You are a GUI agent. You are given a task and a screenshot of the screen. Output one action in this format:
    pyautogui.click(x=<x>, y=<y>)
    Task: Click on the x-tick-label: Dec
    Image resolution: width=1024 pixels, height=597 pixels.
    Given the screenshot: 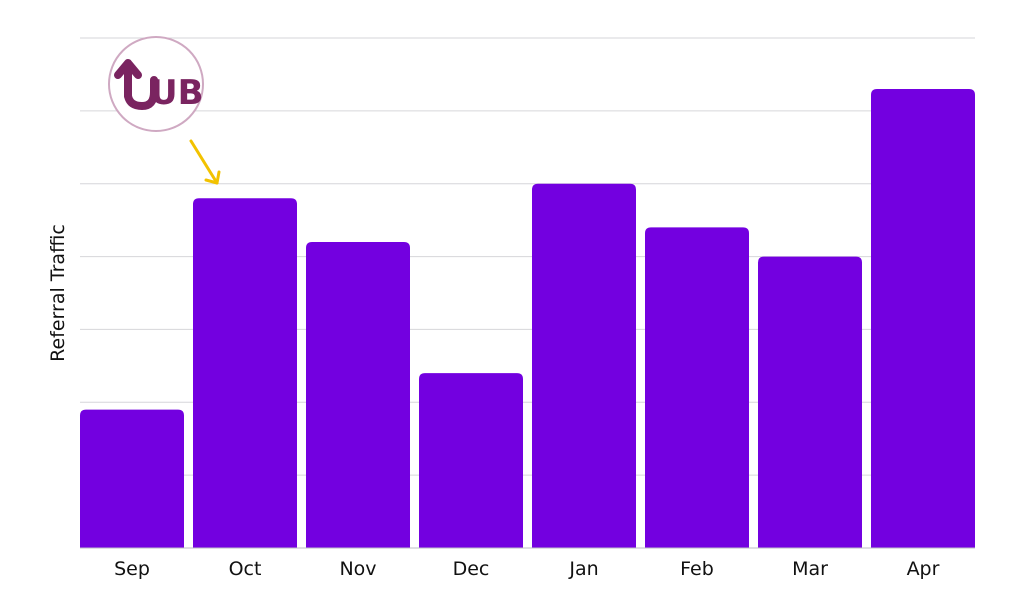 What is the action you would take?
    pyautogui.click(x=471, y=569)
    